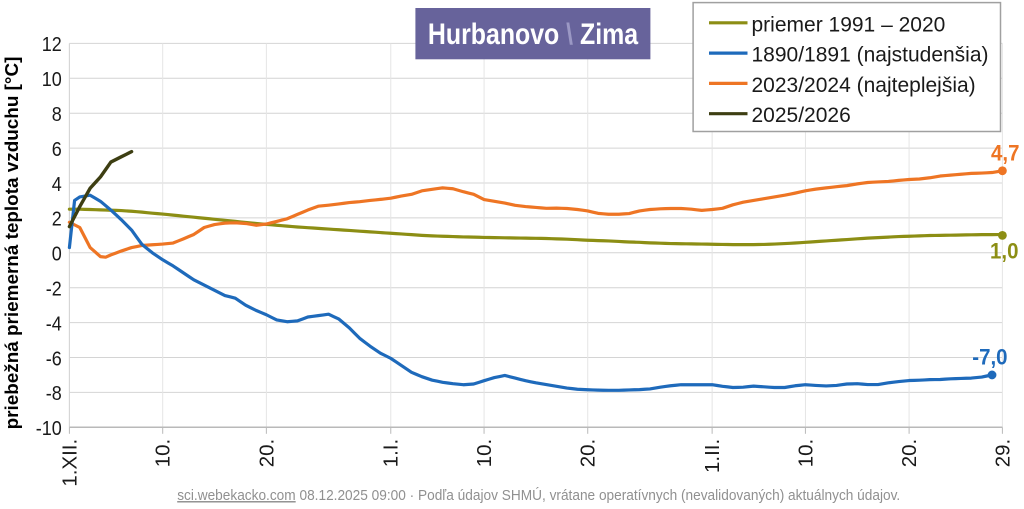 This screenshot has height=509, width=1024. I want to click on svg-text: 29., so click(1002, 453).